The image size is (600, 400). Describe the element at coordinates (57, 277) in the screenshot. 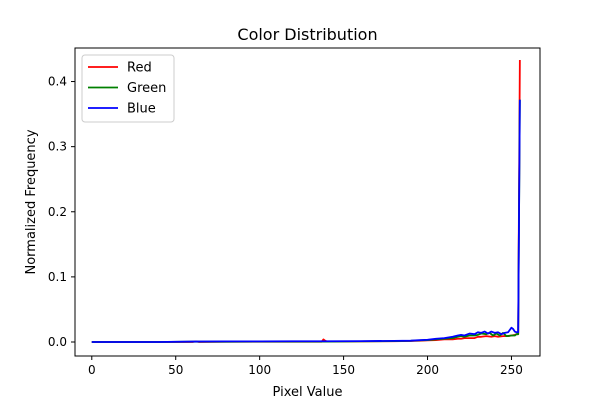

I see `y-tick-label: 0.1` at that location.